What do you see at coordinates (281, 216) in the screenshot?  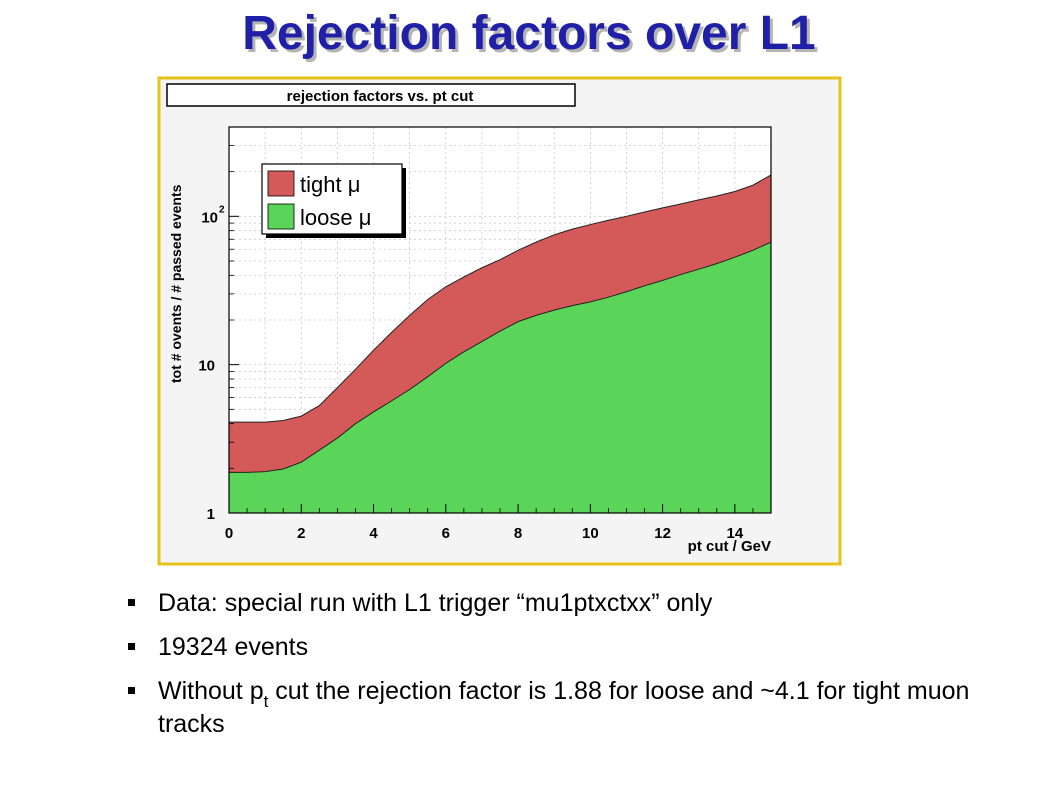 I see `legend-swatch-loose` at bounding box center [281, 216].